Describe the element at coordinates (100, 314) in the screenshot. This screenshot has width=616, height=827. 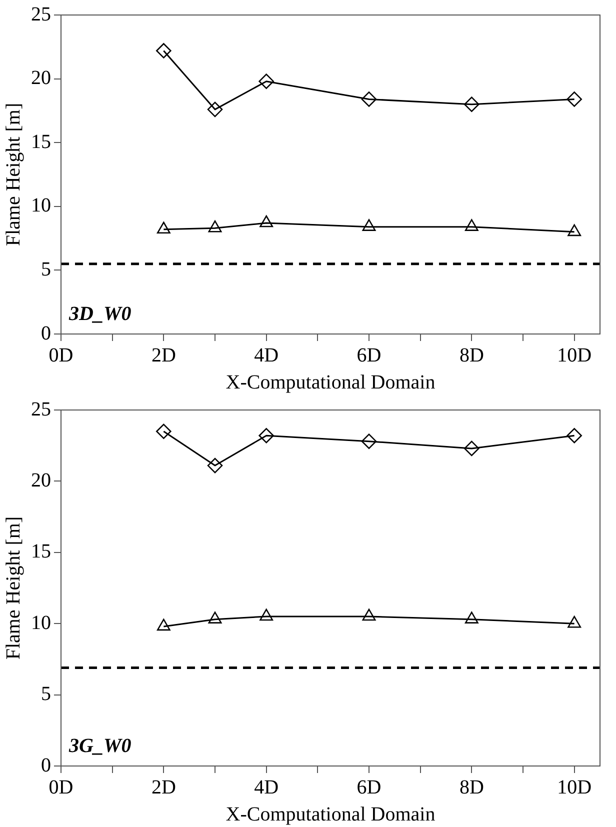
I see `annotation: 3D_W0` at that location.